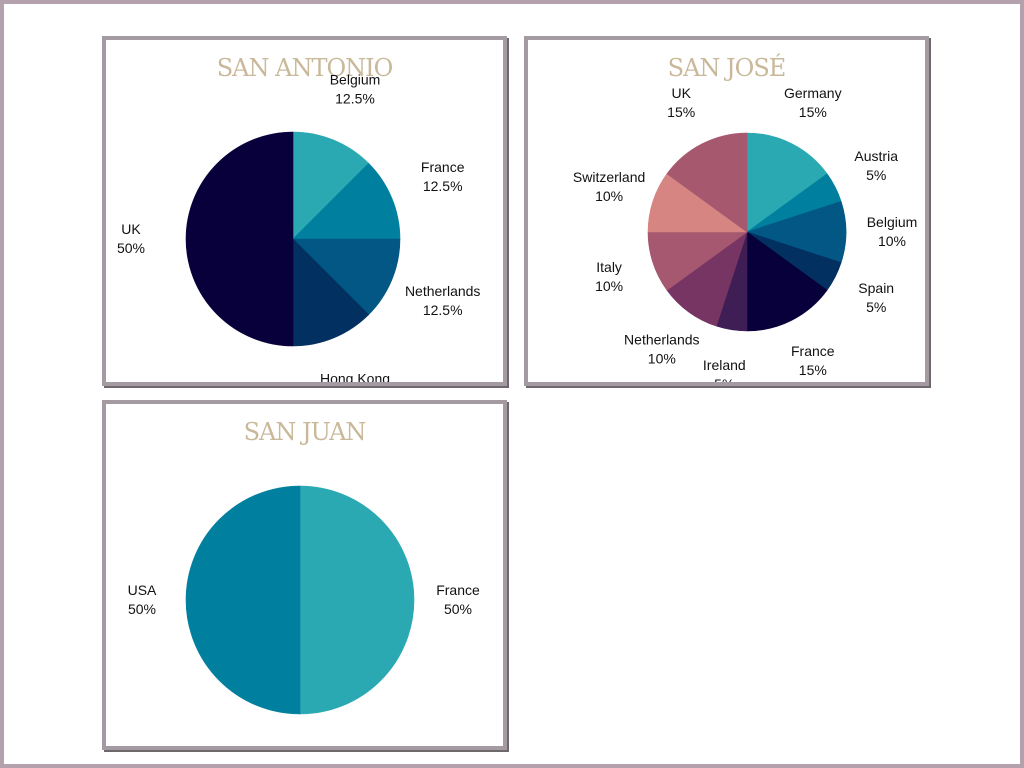 Image resolution: width=1024 pixels, height=768 pixels. What do you see at coordinates (813, 102) in the screenshot?
I see `slice-label-germany: Germany 15%` at bounding box center [813, 102].